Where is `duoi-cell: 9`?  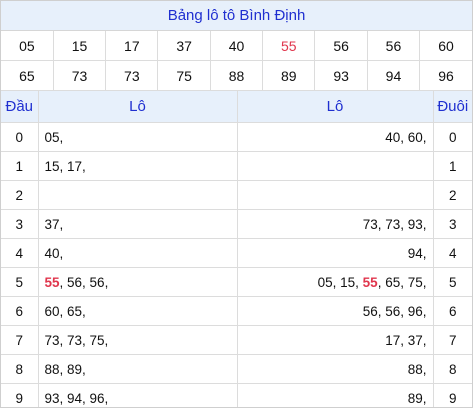
duoi-cell: 9 is located at coordinates (452, 395).